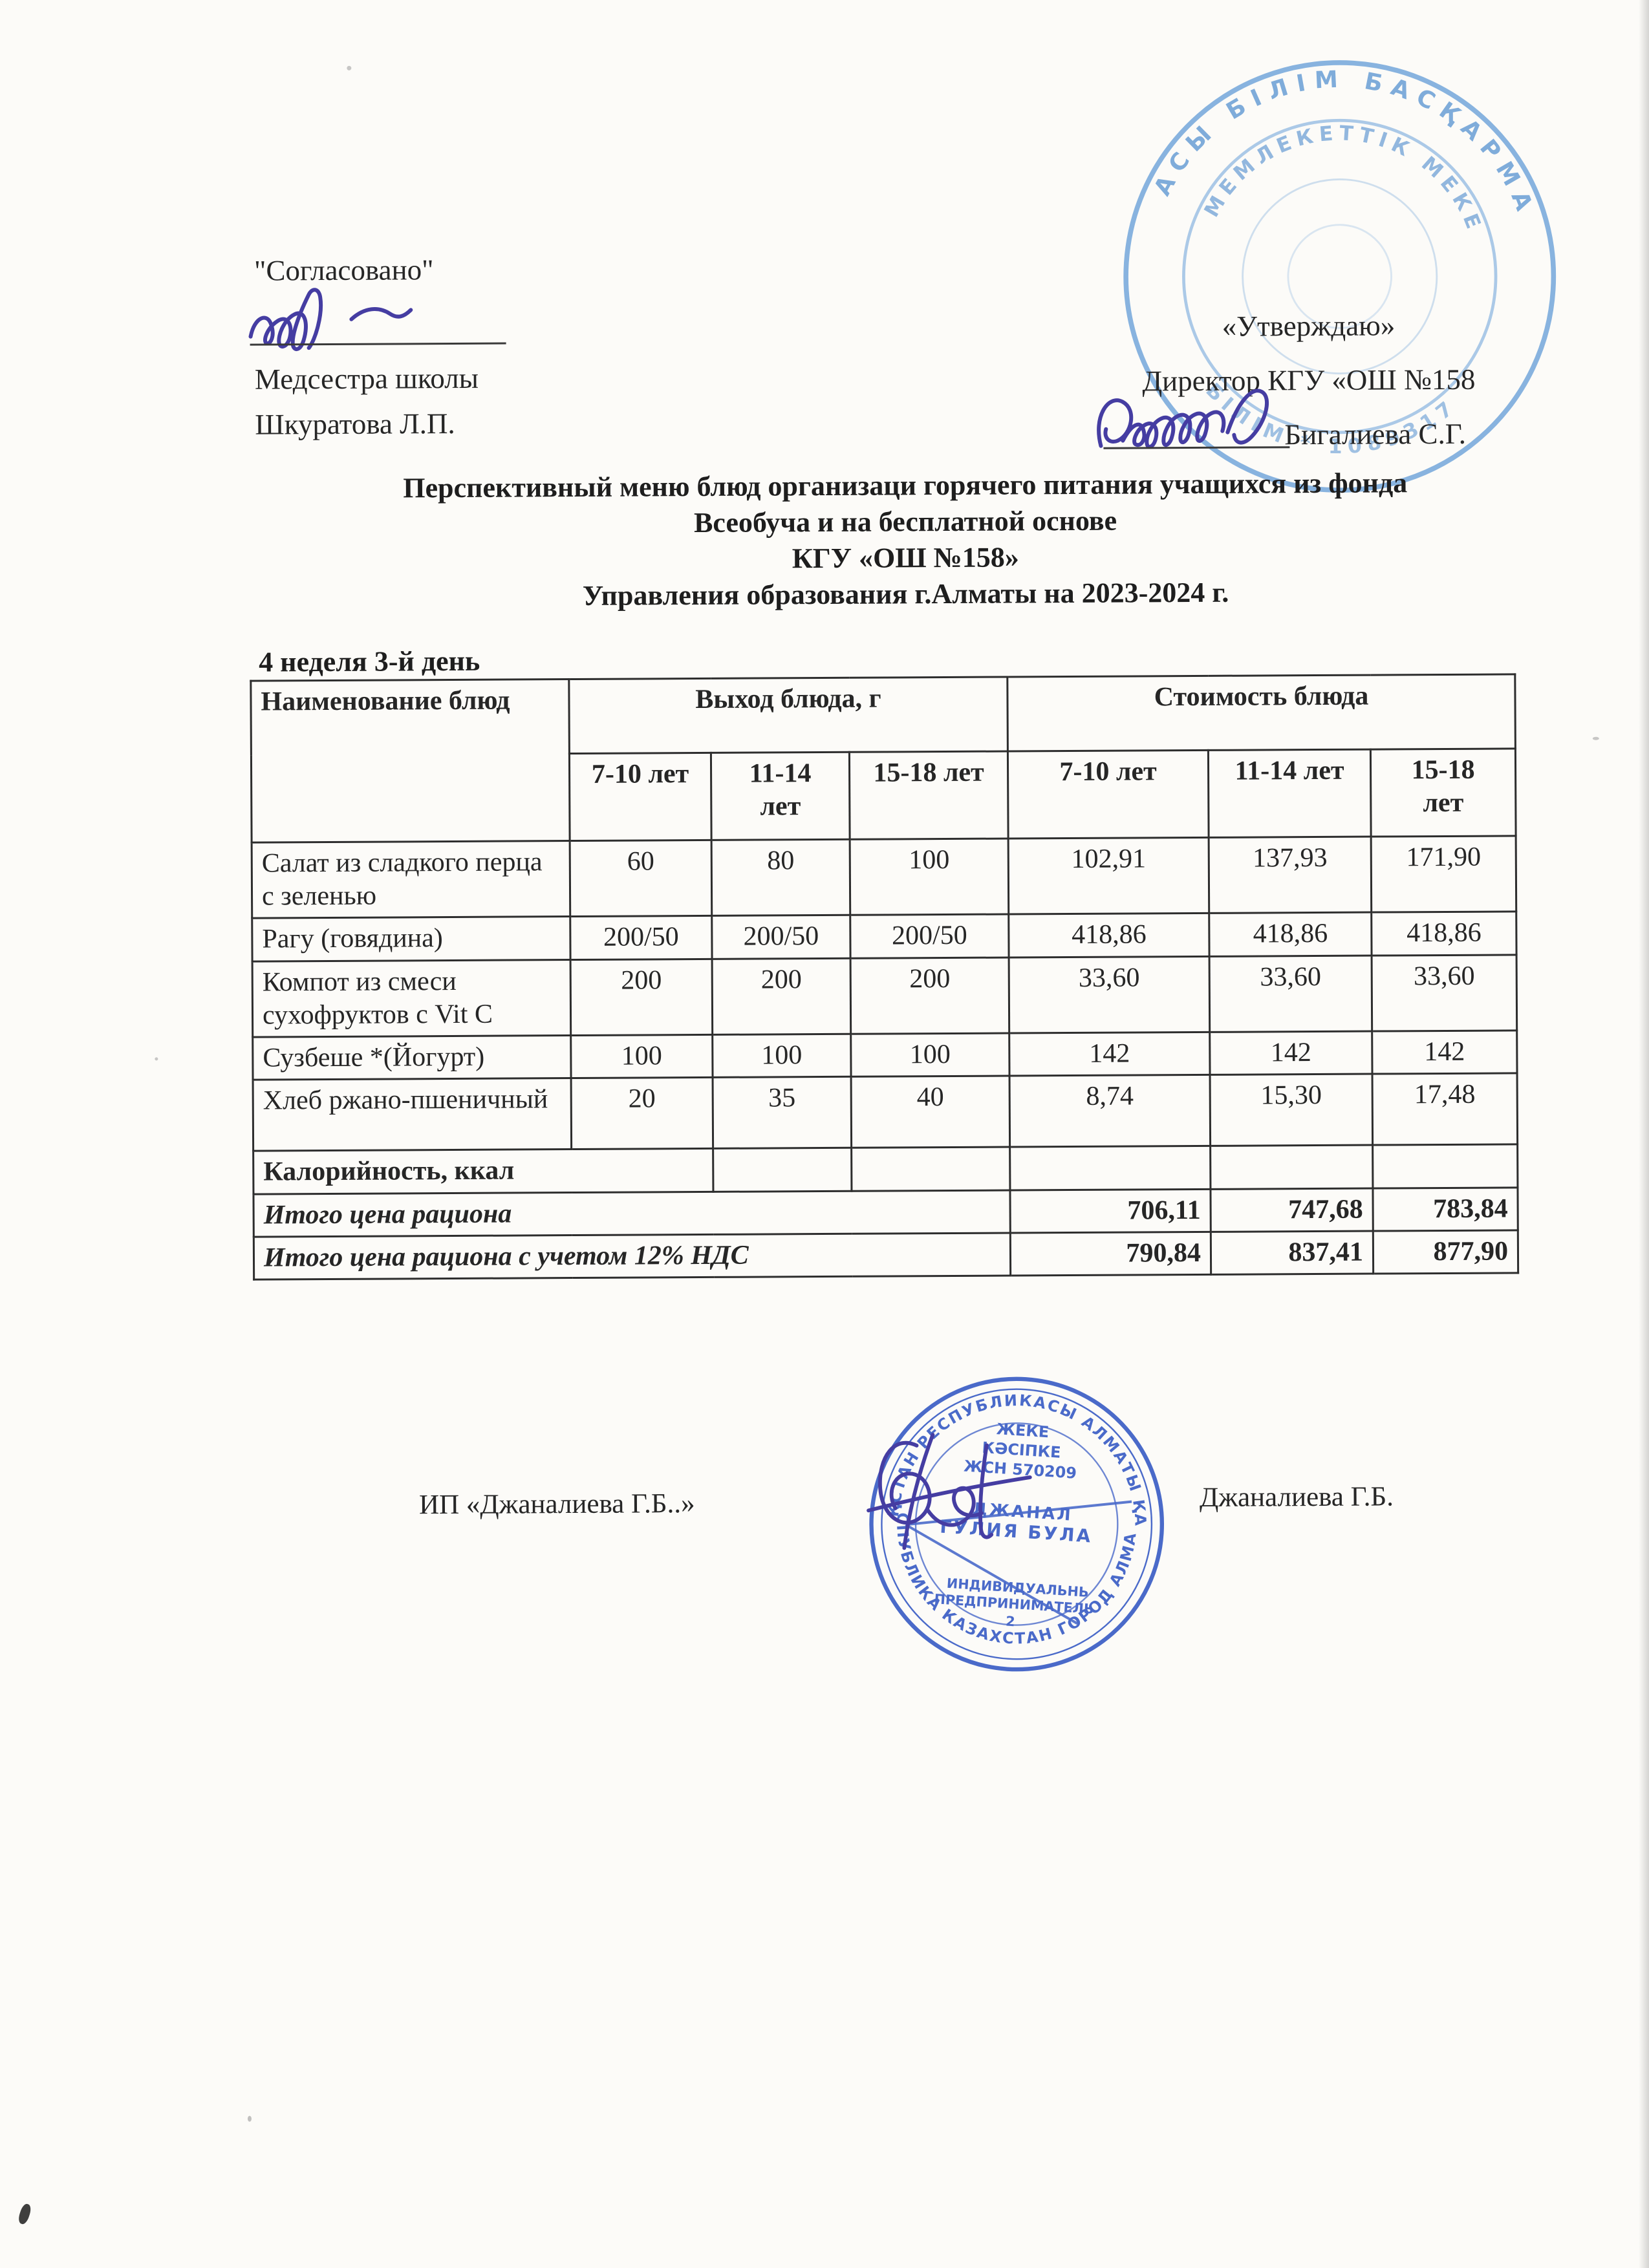 The height and width of the screenshot is (2268, 1649). I want to click on price-value: 137,93, so click(1290, 876).